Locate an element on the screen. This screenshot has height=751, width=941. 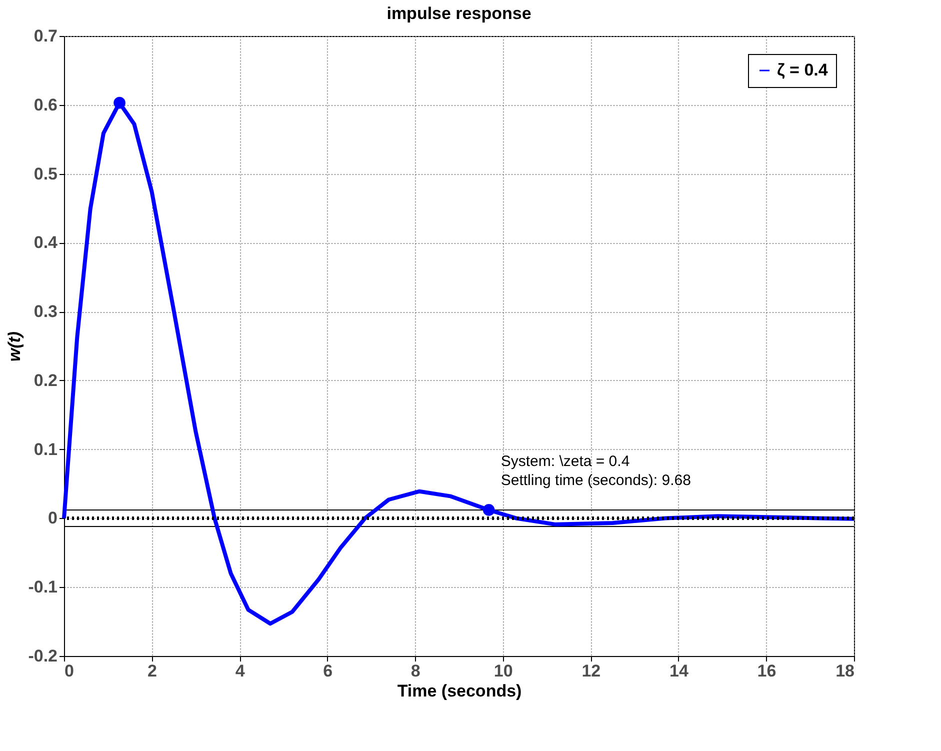
x-tick-label: 8 is located at coordinates (415, 671).